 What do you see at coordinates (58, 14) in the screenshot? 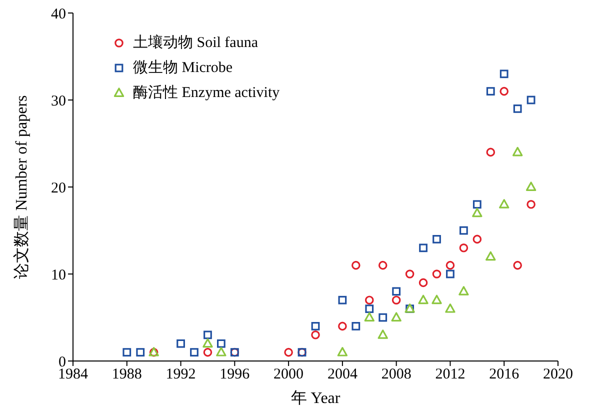
I see `y-tick-label: 40` at bounding box center [58, 14].